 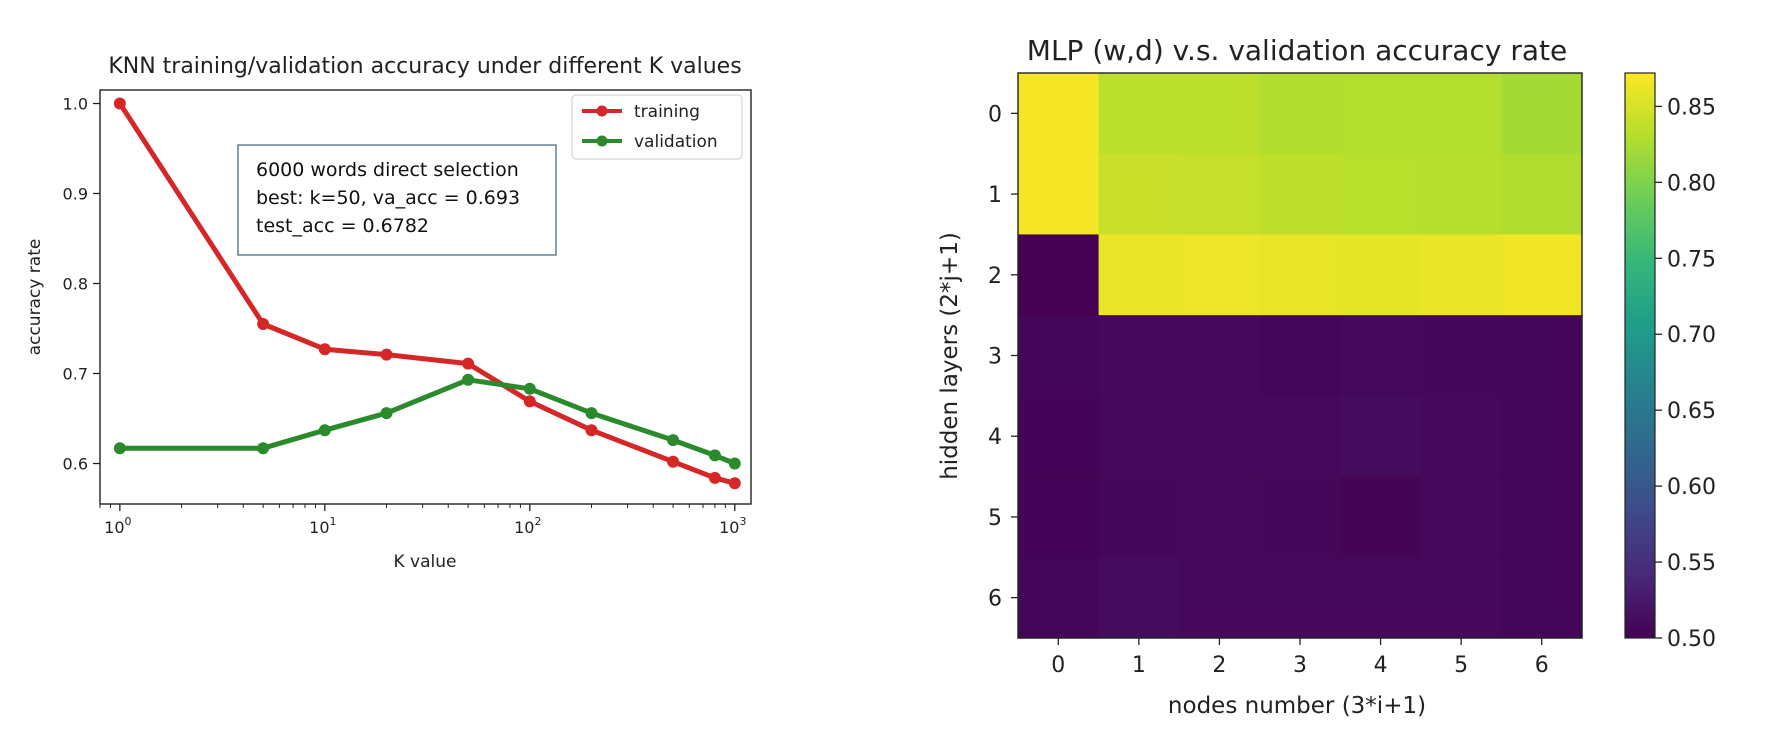 What do you see at coordinates (995, 276) in the screenshot?
I see `heatmap-y-tick-label: 2` at bounding box center [995, 276].